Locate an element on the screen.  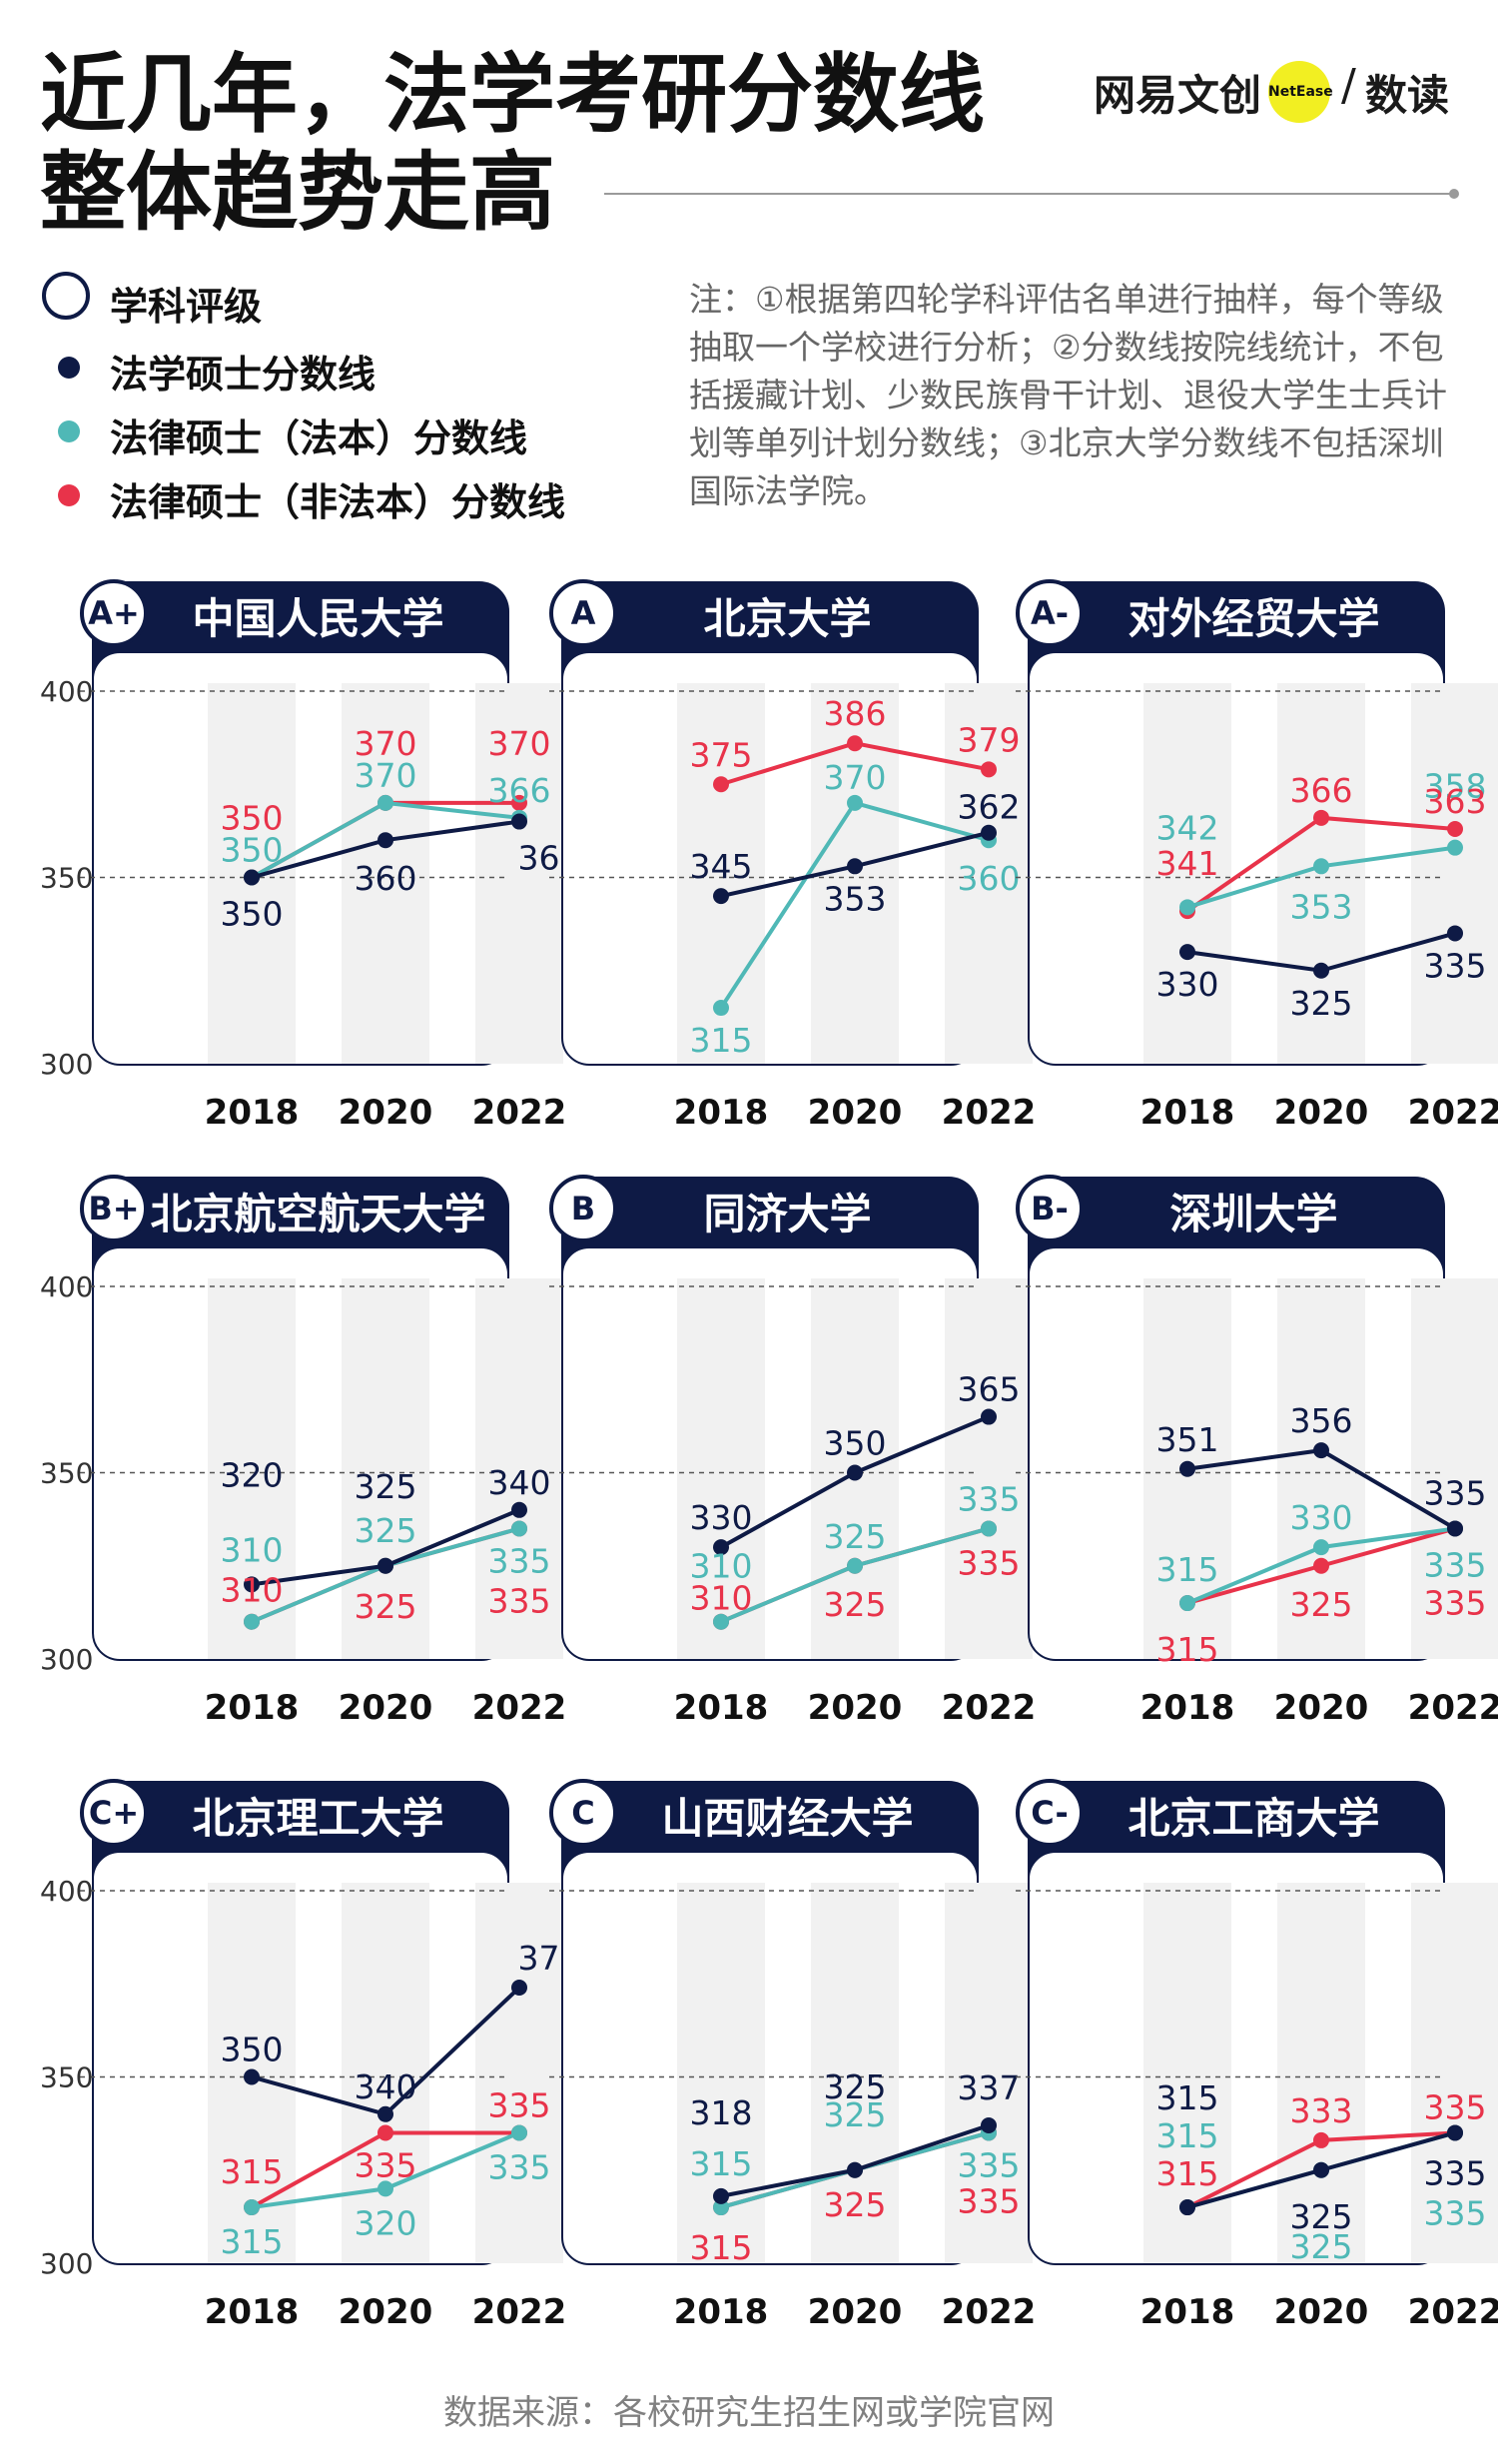
page-title-line-1: 近几年，法学考研分数线 is located at coordinates (512, 95).